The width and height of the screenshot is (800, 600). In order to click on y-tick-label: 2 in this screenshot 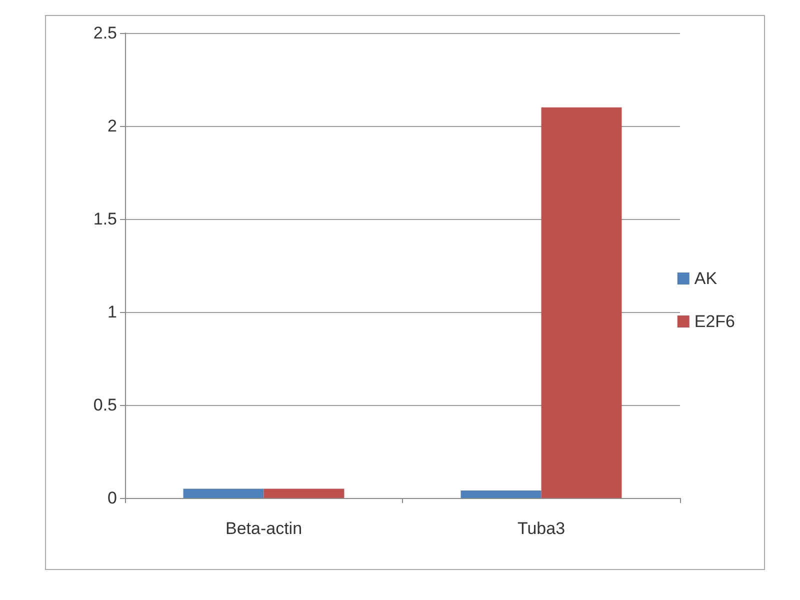, I will do `click(112, 126)`.